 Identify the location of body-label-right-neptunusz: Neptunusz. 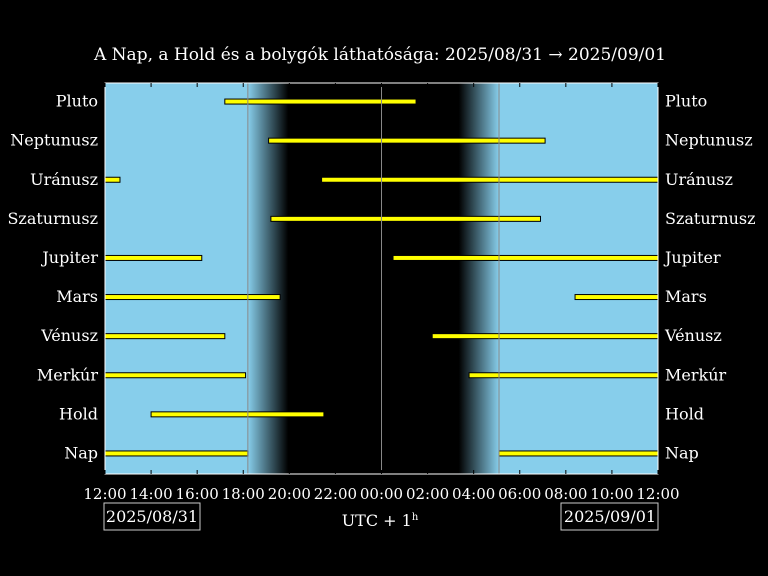
(709, 140).